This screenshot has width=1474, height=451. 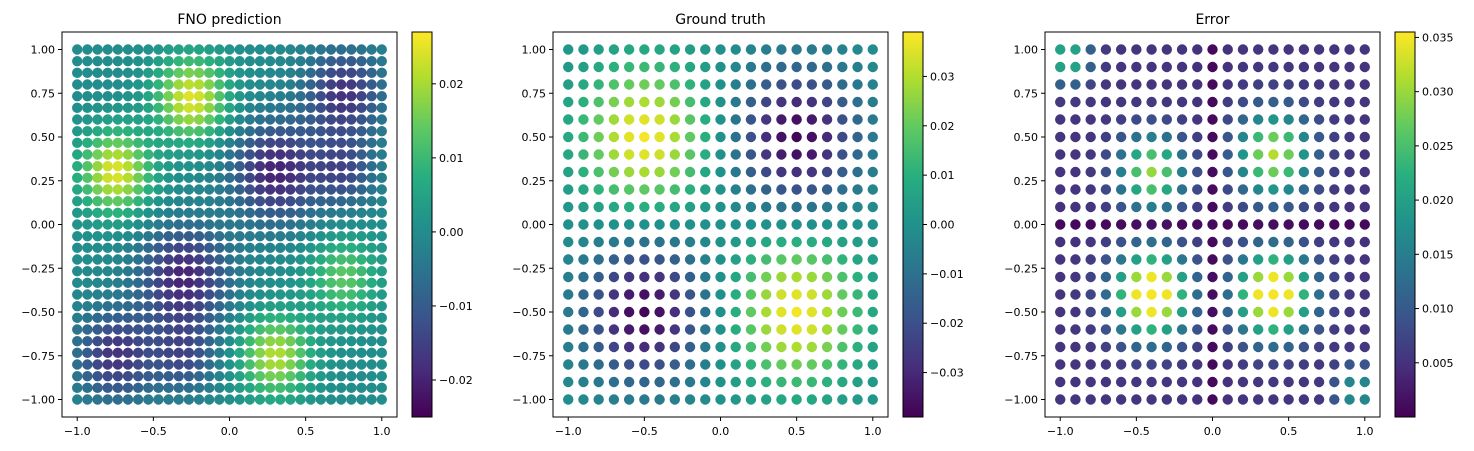 What do you see at coordinates (1438, 363) in the screenshot?
I see `colorbar-tick-label: 0.005` at bounding box center [1438, 363].